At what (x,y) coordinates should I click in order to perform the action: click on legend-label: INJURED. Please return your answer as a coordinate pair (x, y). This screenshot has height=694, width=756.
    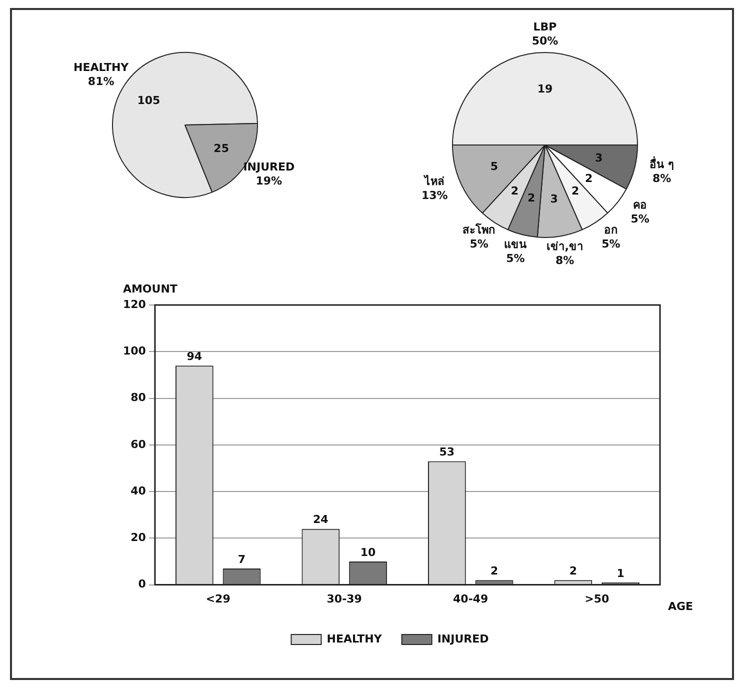
    Looking at the image, I should click on (463, 639).